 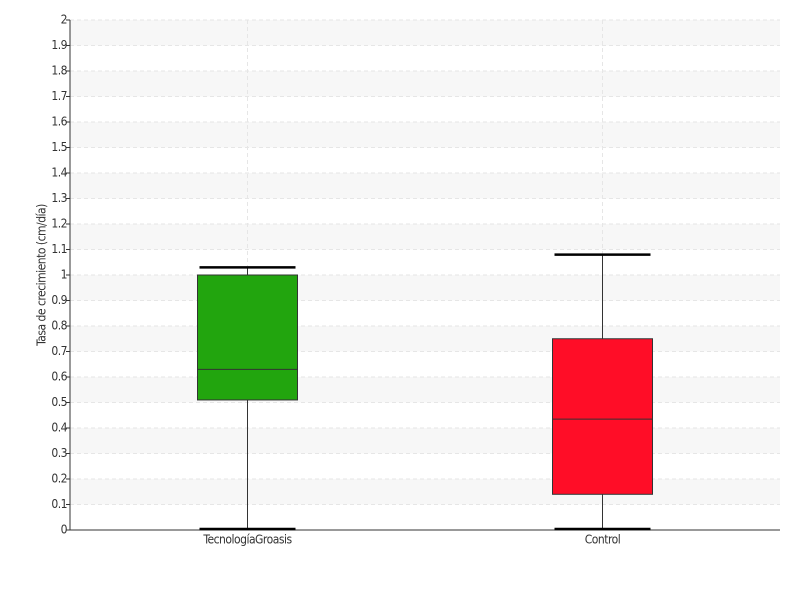 What do you see at coordinates (59, 402) in the screenshot?
I see `y-tick-label: 0.5` at bounding box center [59, 402].